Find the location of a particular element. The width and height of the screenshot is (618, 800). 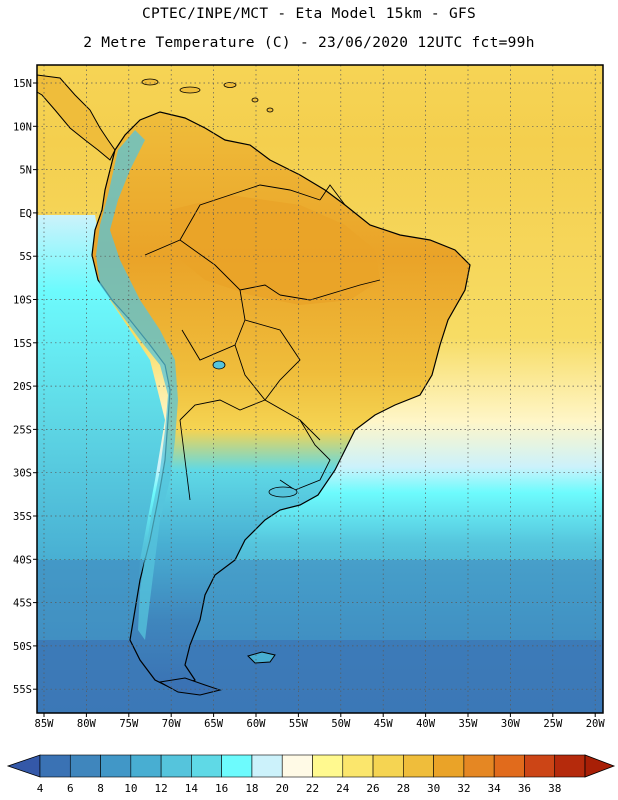

lat-label: 10N is located at coordinates (22, 127).